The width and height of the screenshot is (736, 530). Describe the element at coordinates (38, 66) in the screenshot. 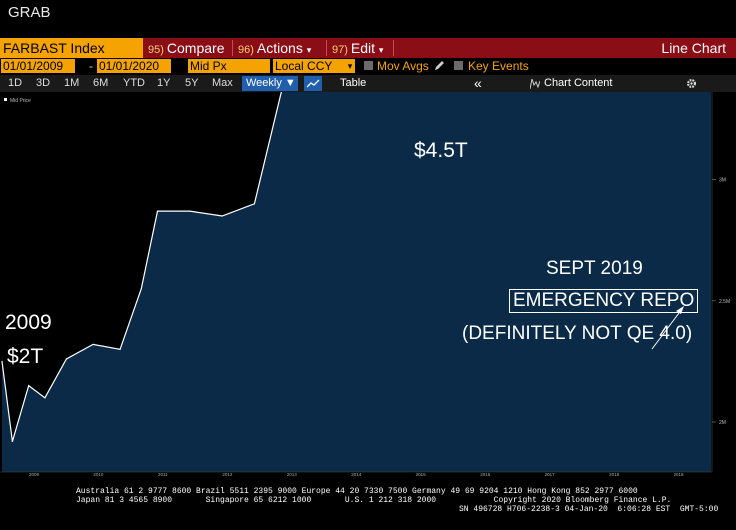

I see `start-date-field: 01/01/2009` at that location.